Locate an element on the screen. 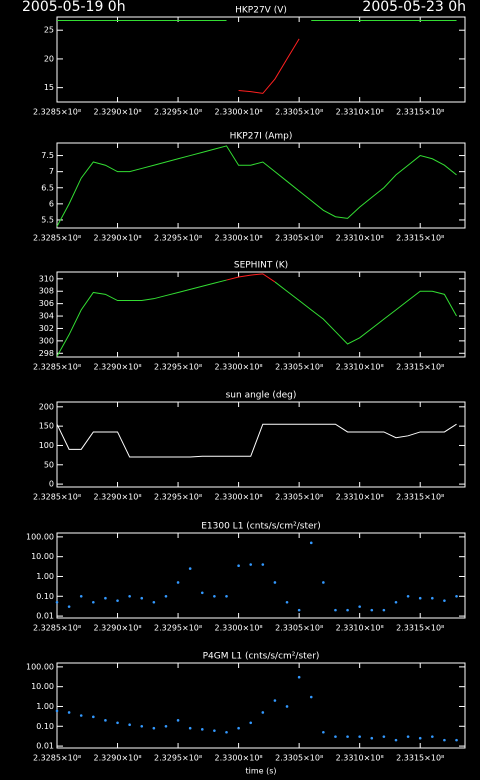 The height and width of the screenshot is (780, 480). y-tick-label: 7.5 is located at coordinates (47, 155).